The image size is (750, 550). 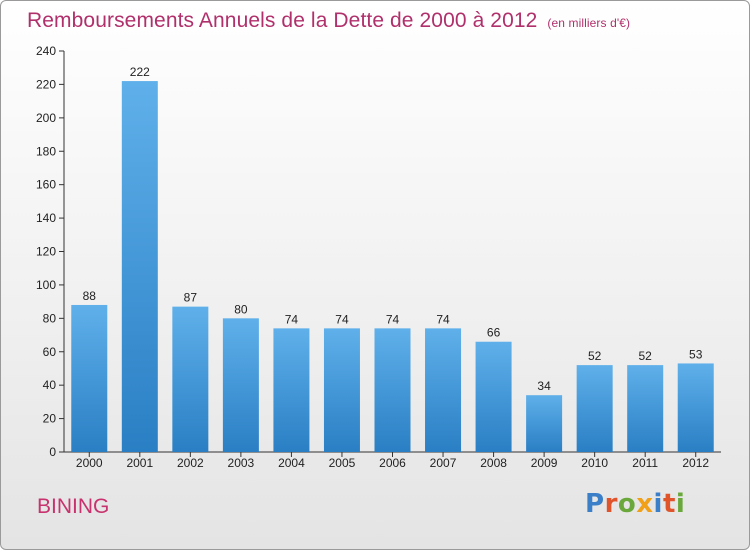 I want to click on data-label-2000: 88, so click(x=90, y=296).